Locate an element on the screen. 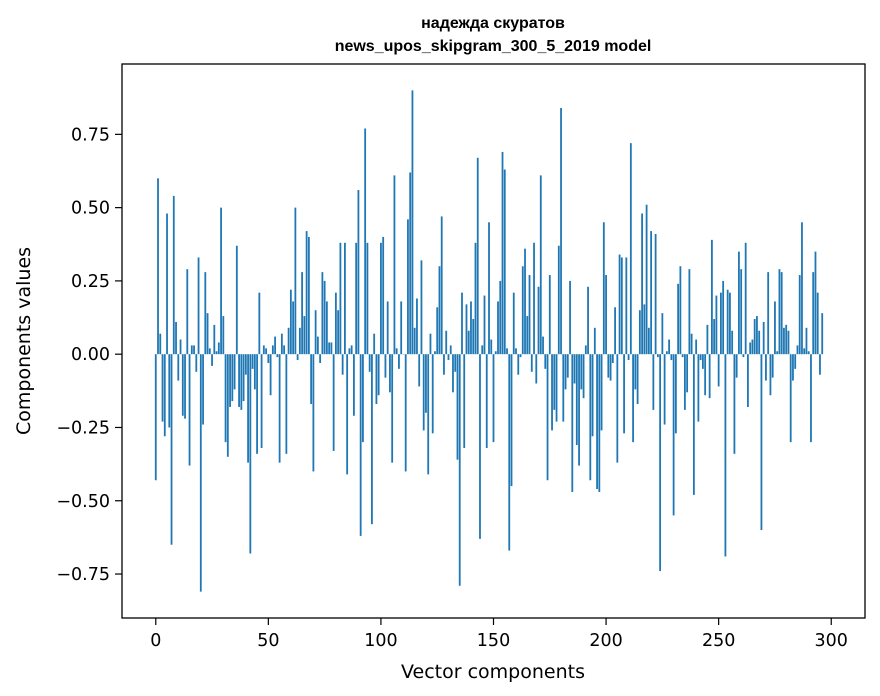 The image size is (880, 696). y-tick-label: 0.25 is located at coordinates (90, 282).